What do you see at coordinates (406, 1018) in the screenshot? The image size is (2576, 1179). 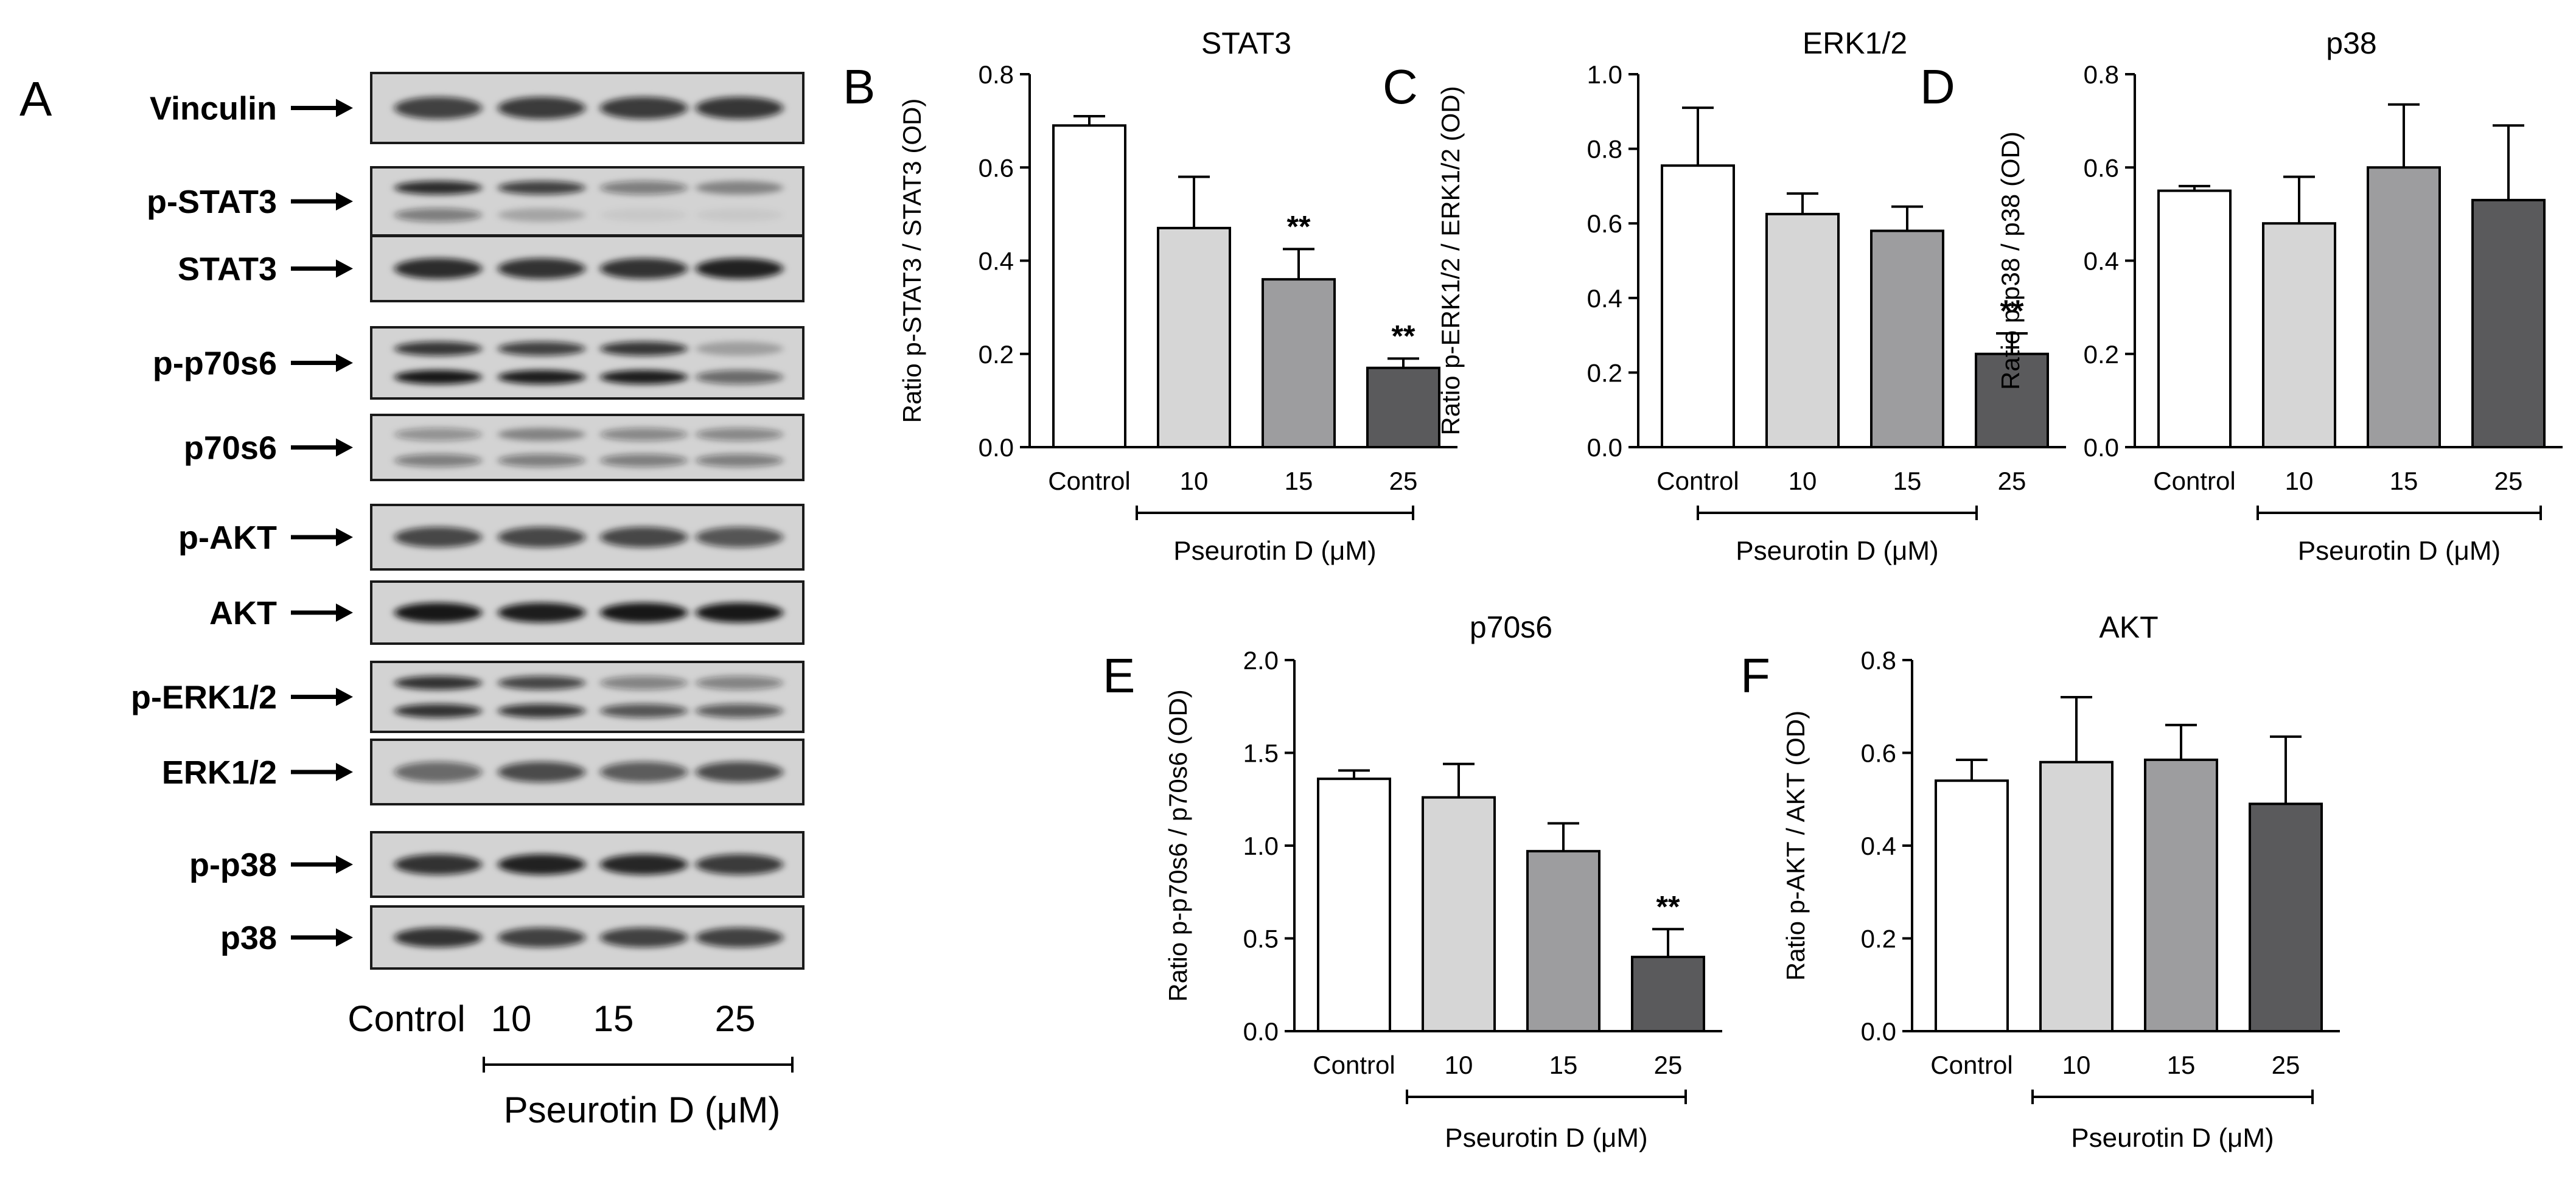 I see `blot-lane-label: Control` at bounding box center [406, 1018].